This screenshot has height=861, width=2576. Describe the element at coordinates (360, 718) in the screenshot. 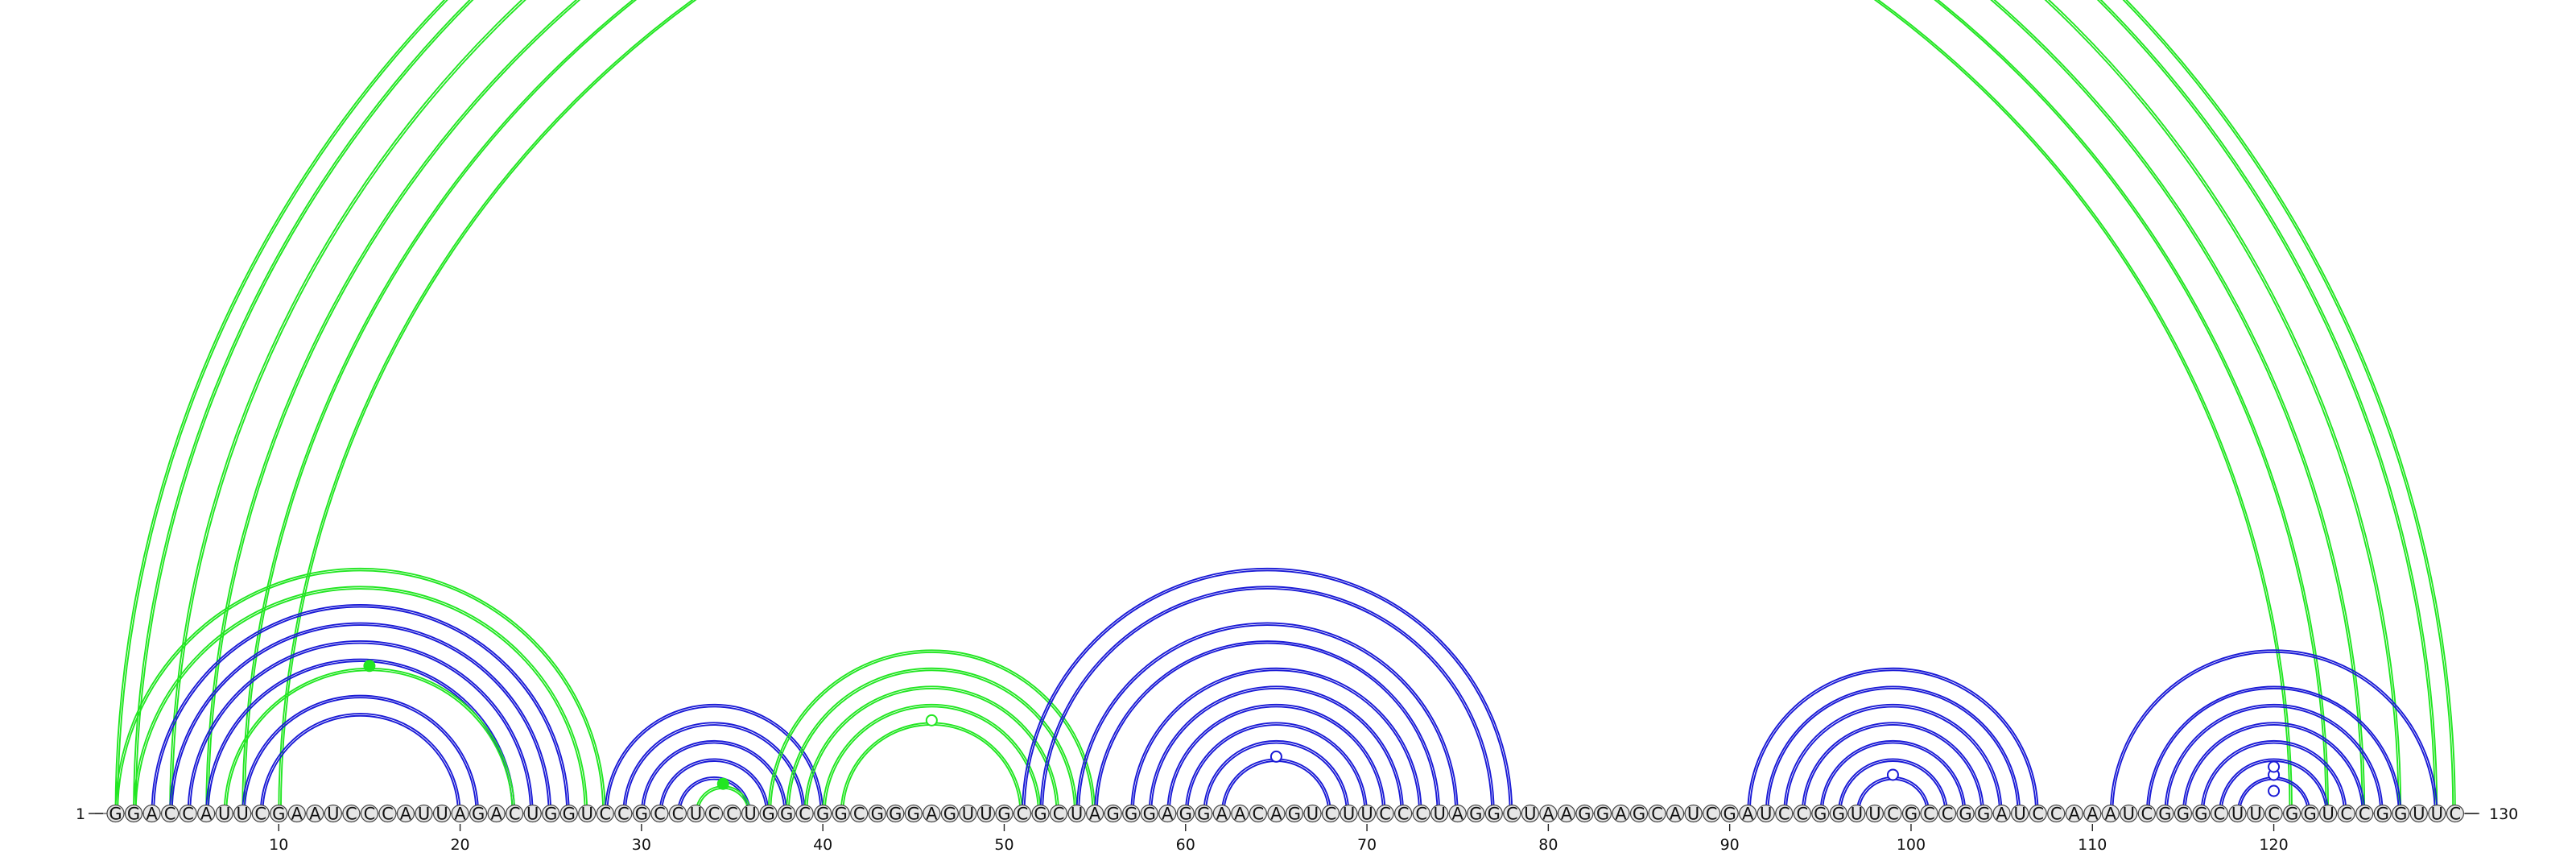

I see `arc-4-25-line1` at that location.